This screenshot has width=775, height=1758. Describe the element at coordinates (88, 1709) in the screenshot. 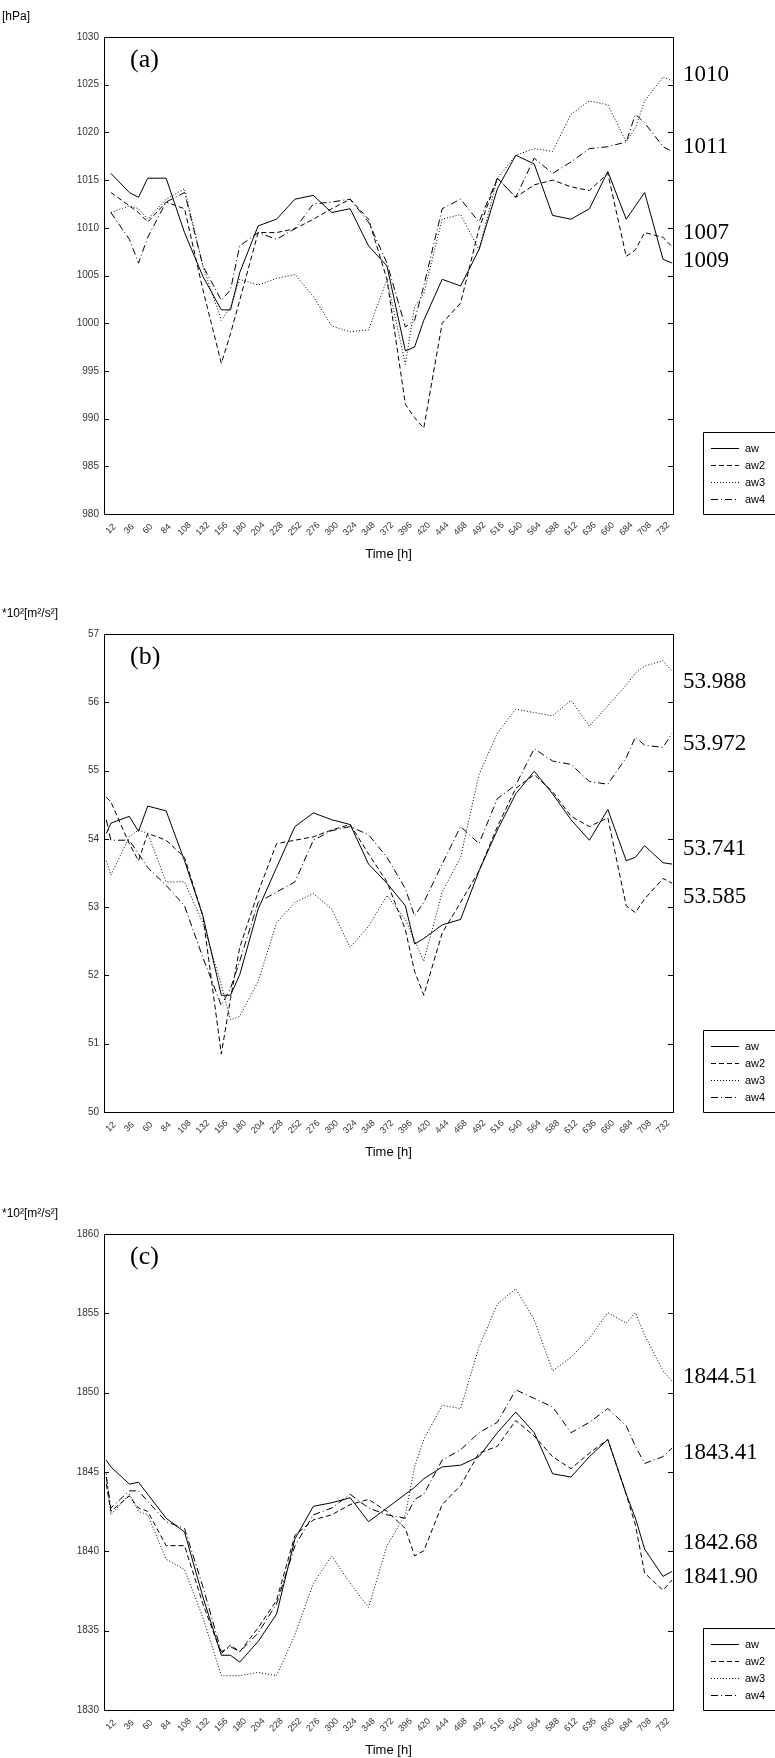

I see `y-tick-label: 1830` at that location.